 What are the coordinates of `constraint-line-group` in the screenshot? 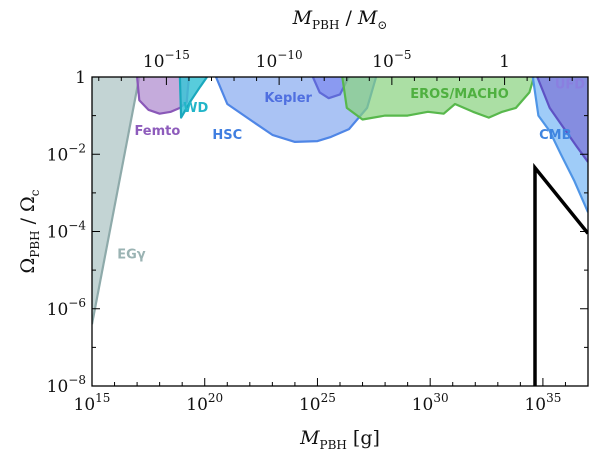 It's located at (560, 274).